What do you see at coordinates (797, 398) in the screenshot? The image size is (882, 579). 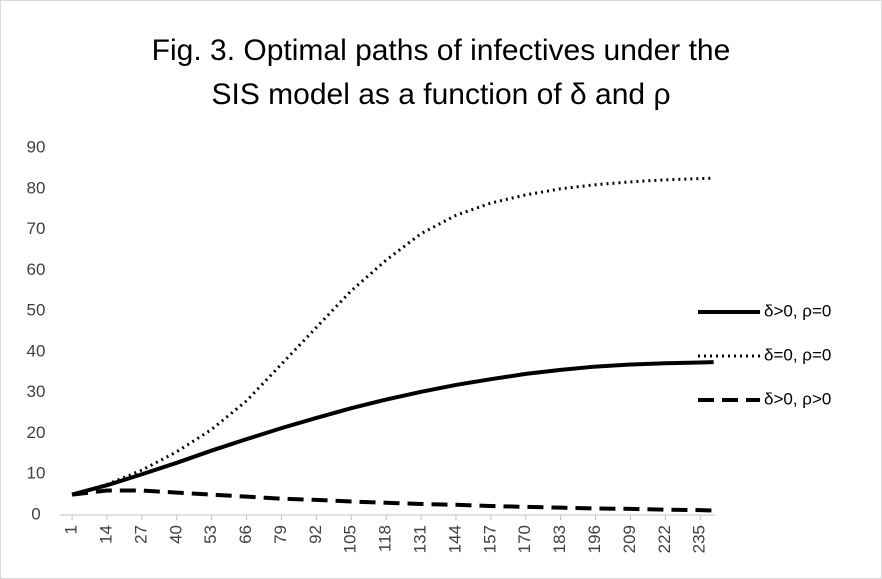 I see `legend-label: δ>0, ρ>0` at bounding box center [797, 398].